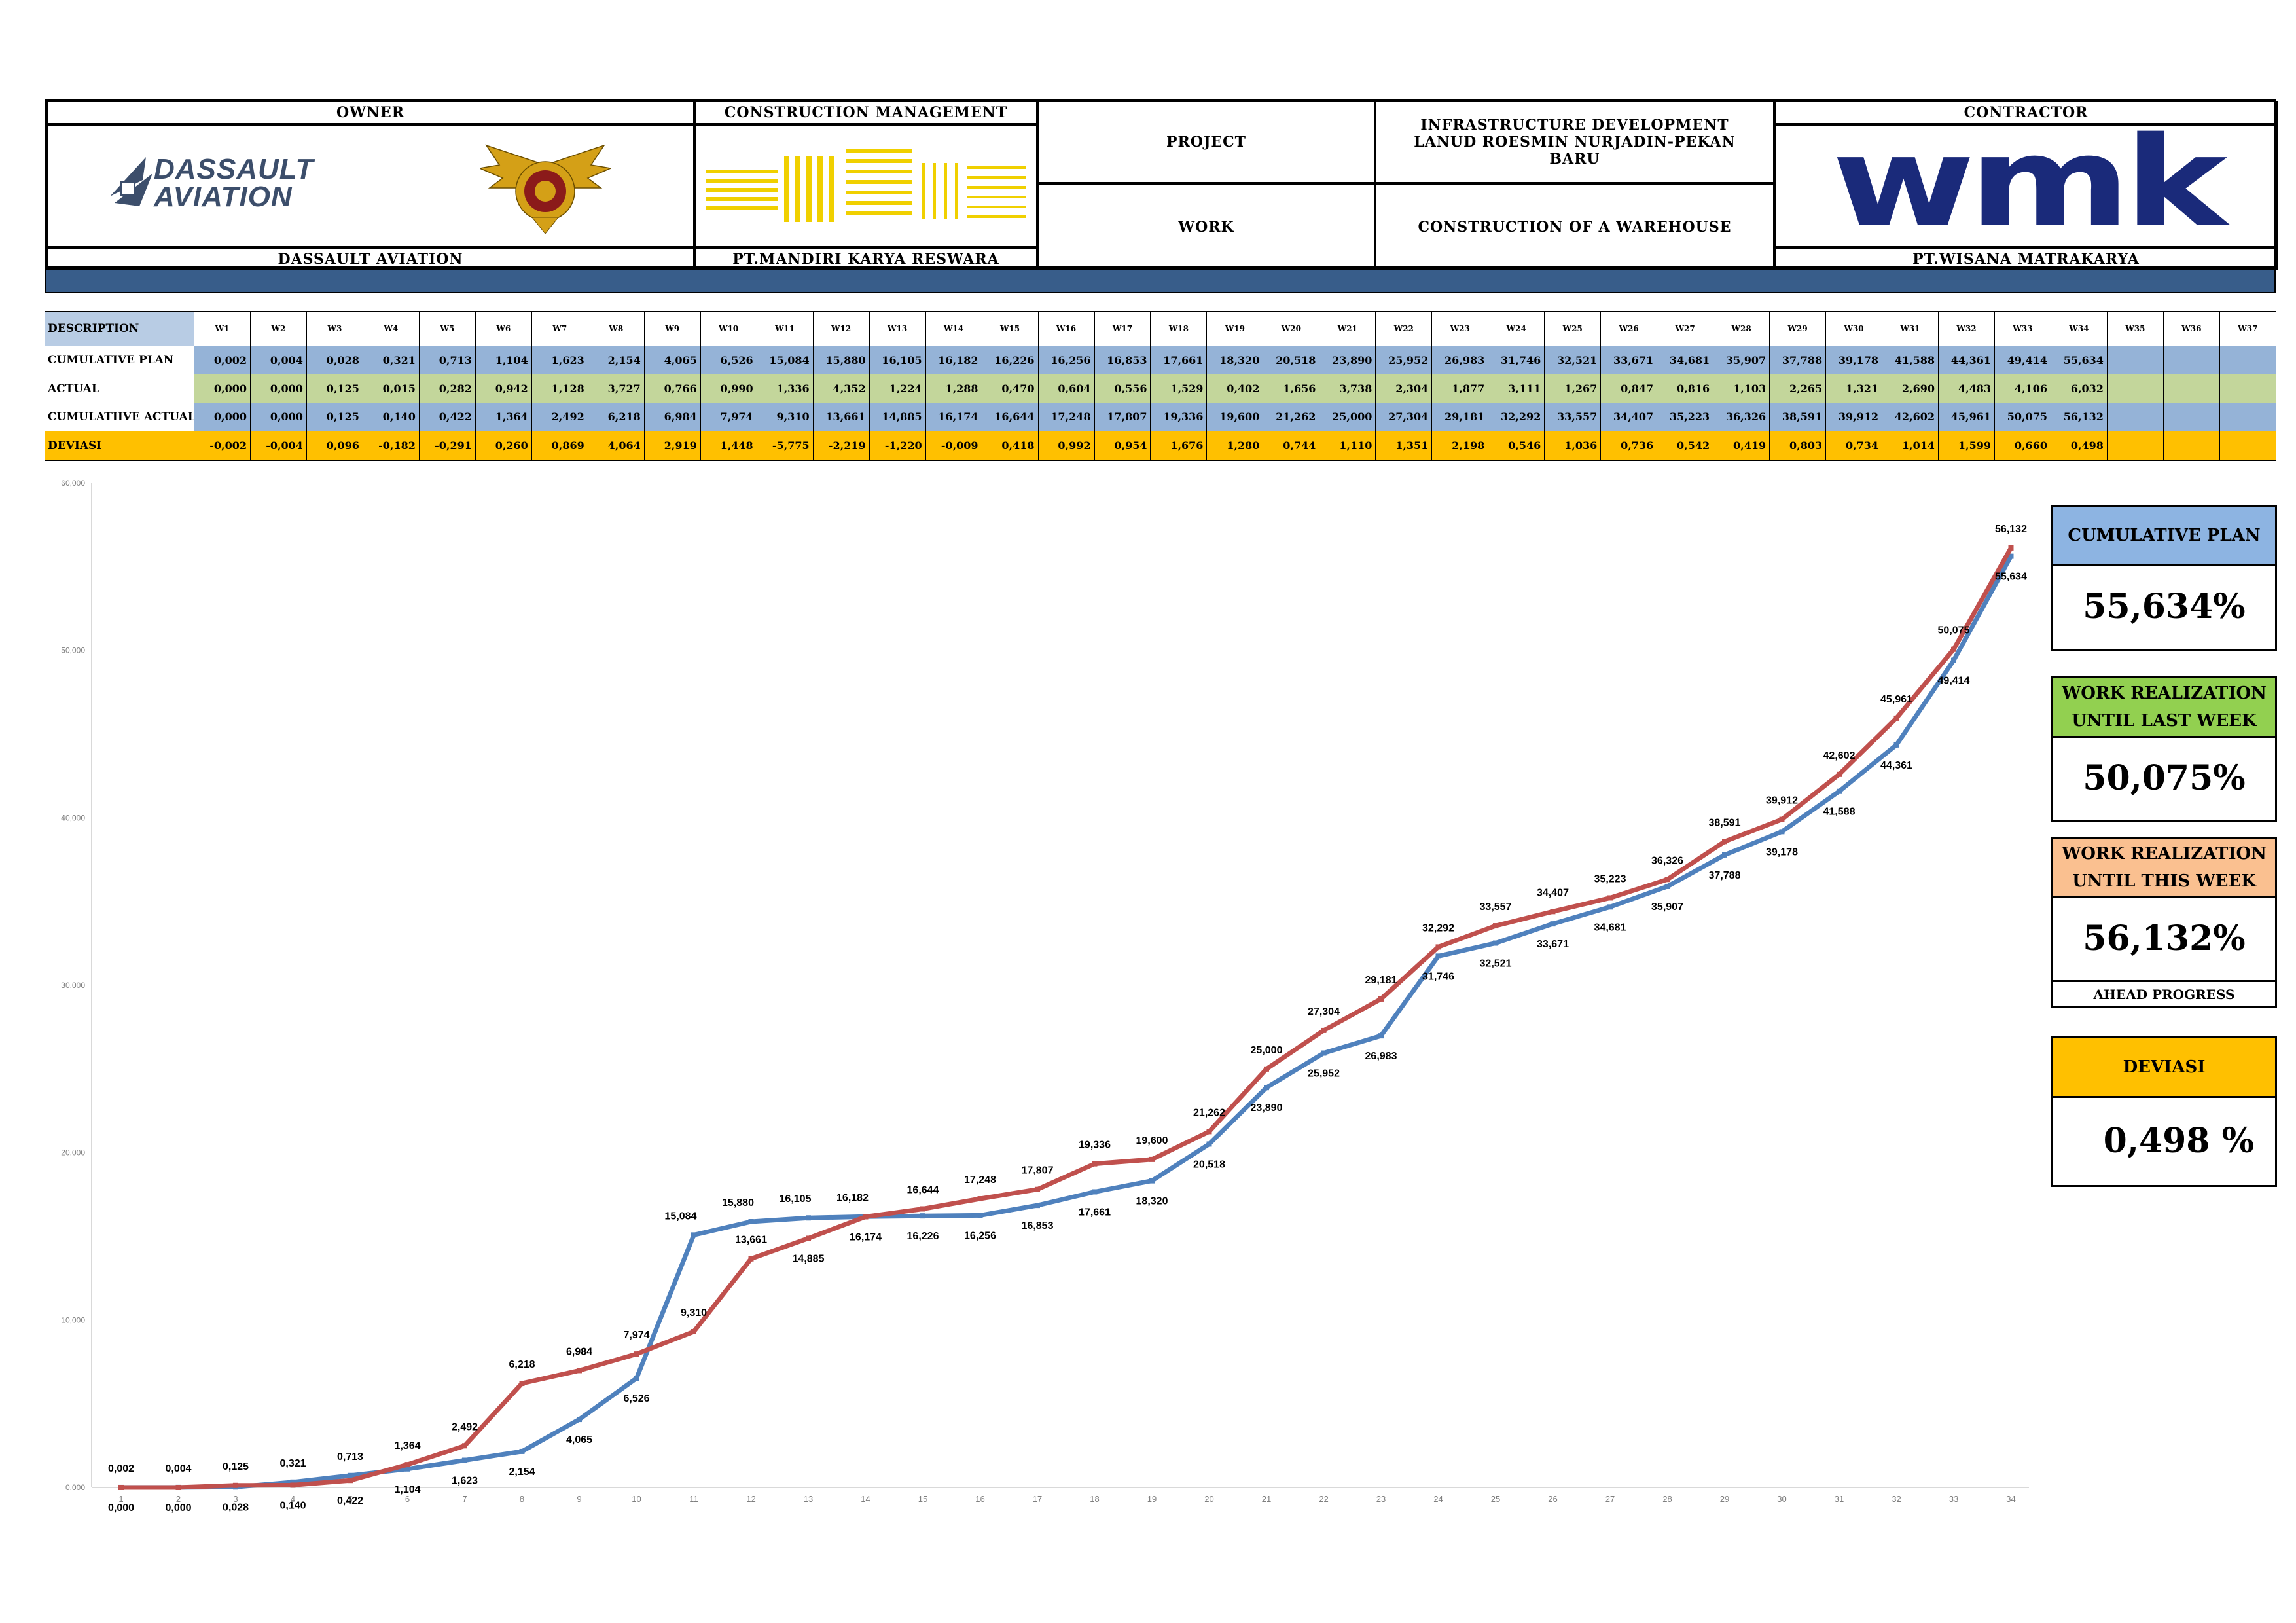 The image size is (2296, 1623). I want to click on actual-data-label: 19,600, so click(1152, 1140).